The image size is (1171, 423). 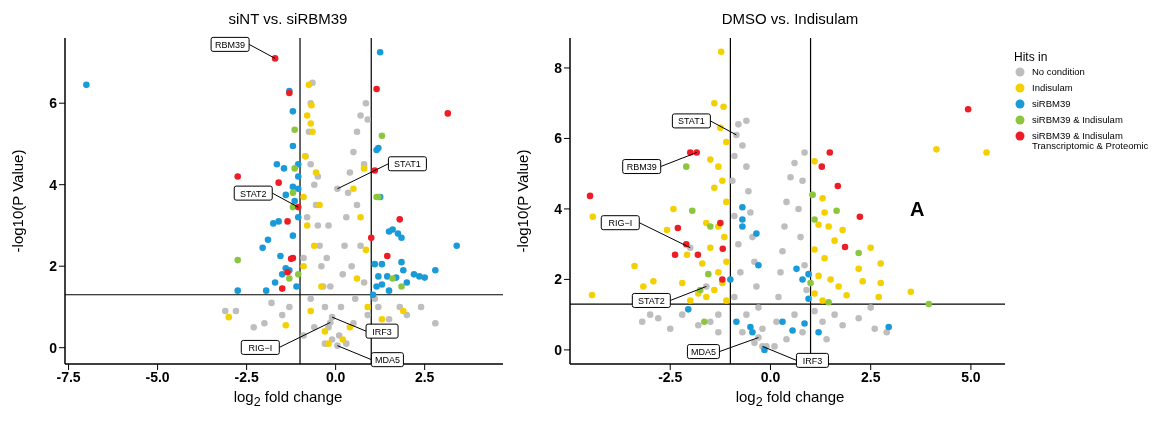 I want to click on x-tick-label: -5.0, so click(x=157, y=376).